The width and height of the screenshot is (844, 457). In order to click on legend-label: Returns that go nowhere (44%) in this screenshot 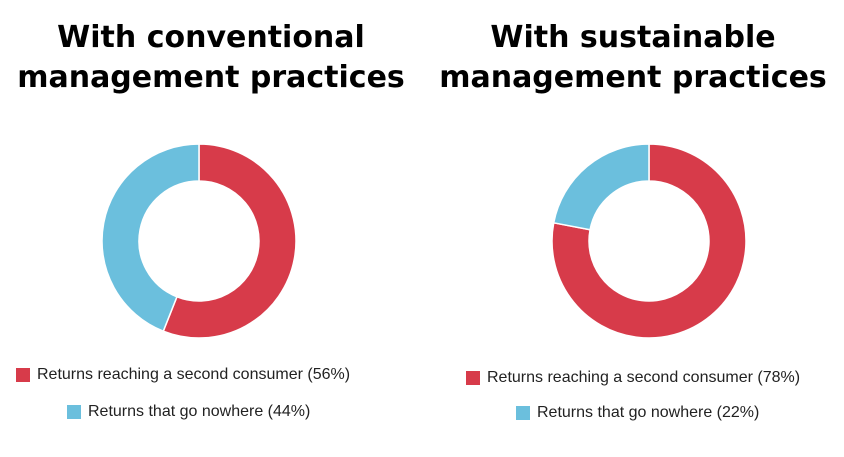, I will do `click(199, 411)`.